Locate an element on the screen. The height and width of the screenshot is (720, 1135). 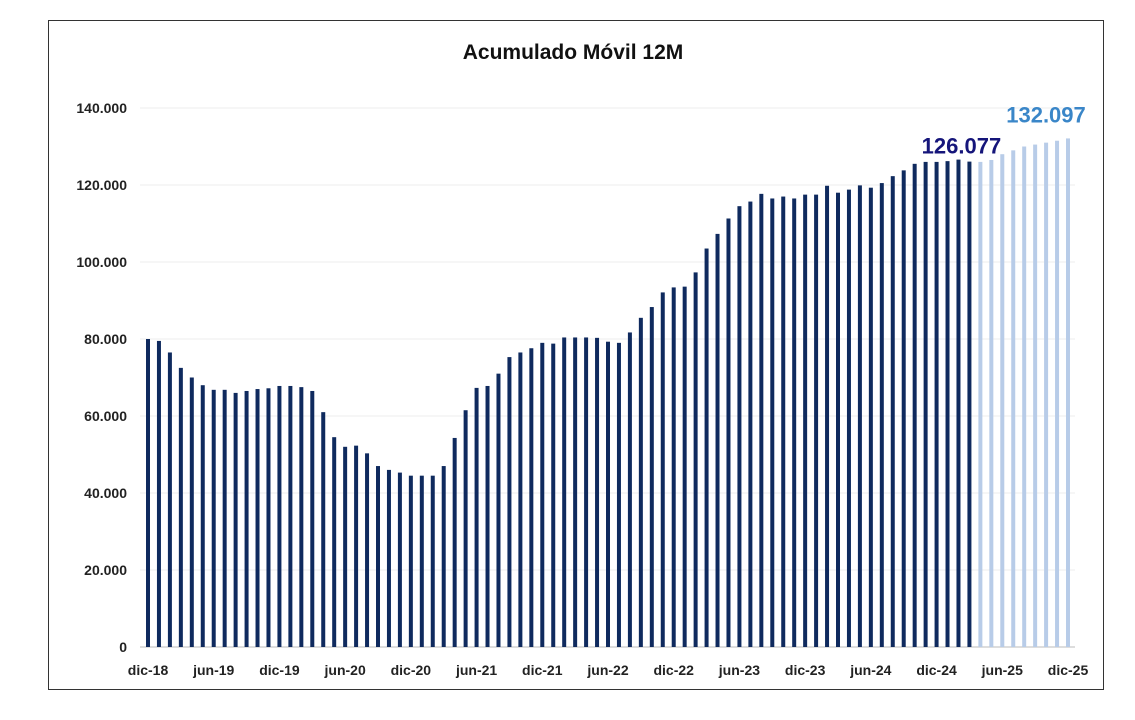
y-tick-label: 20.000 is located at coordinates (105, 570).